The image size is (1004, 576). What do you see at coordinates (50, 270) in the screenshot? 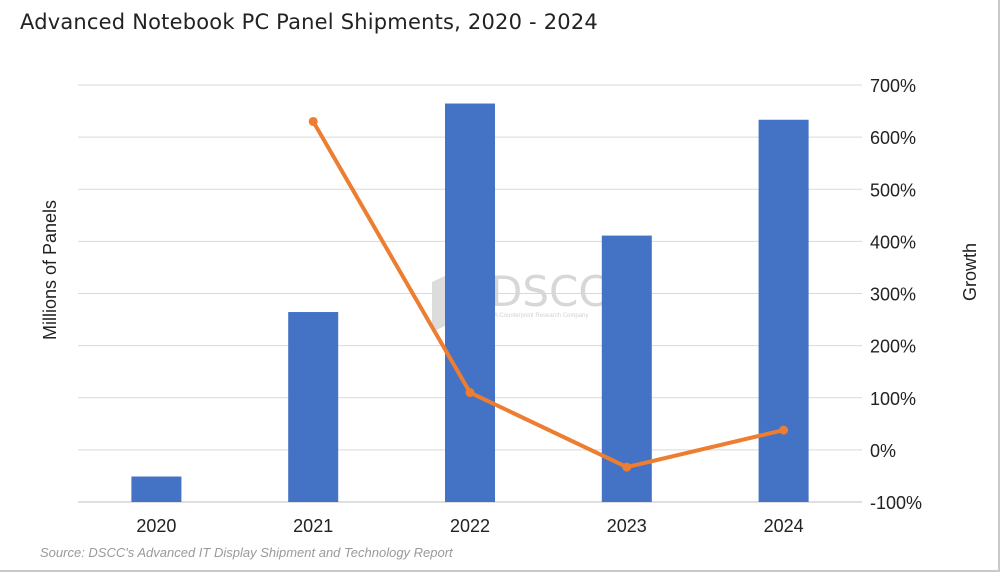
I see `left-axis-title: Millions of Panels` at bounding box center [50, 270].